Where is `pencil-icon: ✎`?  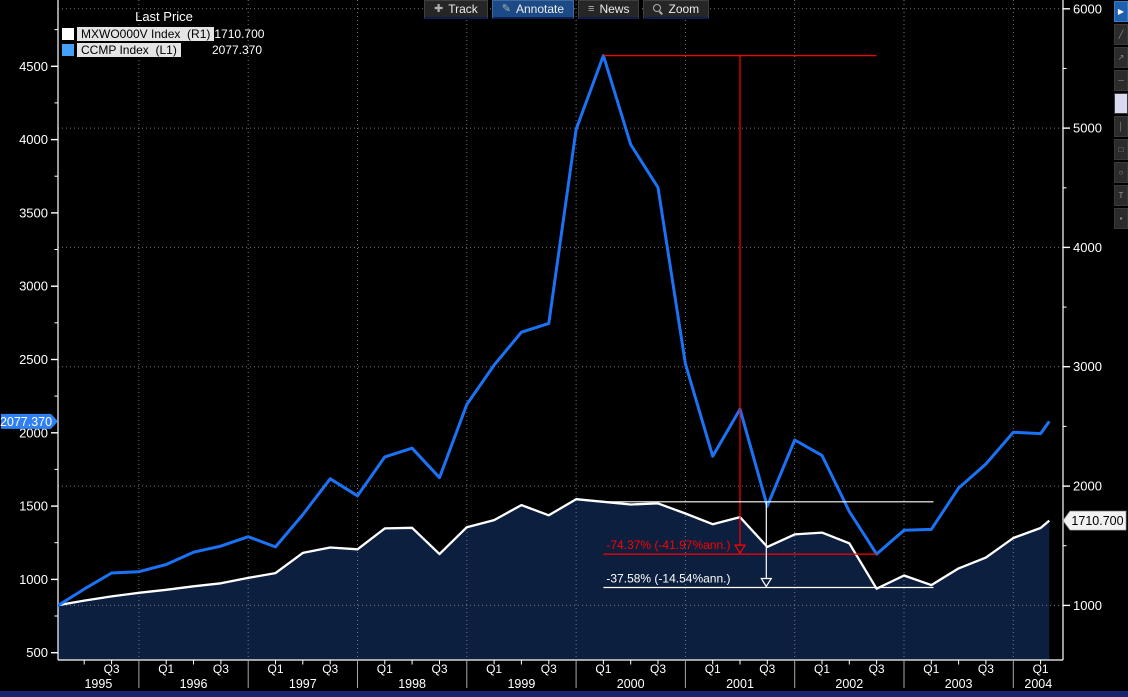
pencil-icon: ✎ is located at coordinates (506, 8).